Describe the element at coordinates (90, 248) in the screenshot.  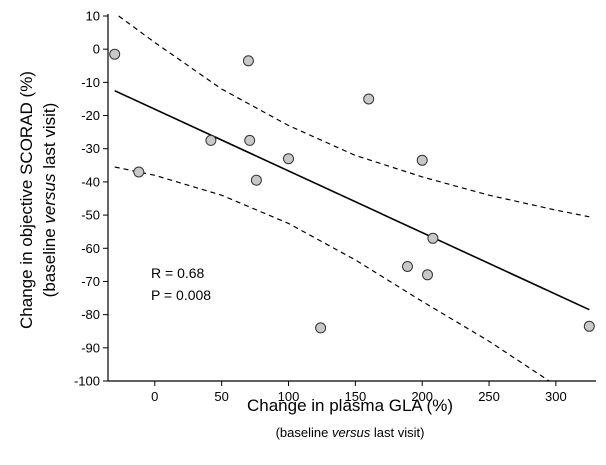
I see `y-tick-label: -60` at that location.